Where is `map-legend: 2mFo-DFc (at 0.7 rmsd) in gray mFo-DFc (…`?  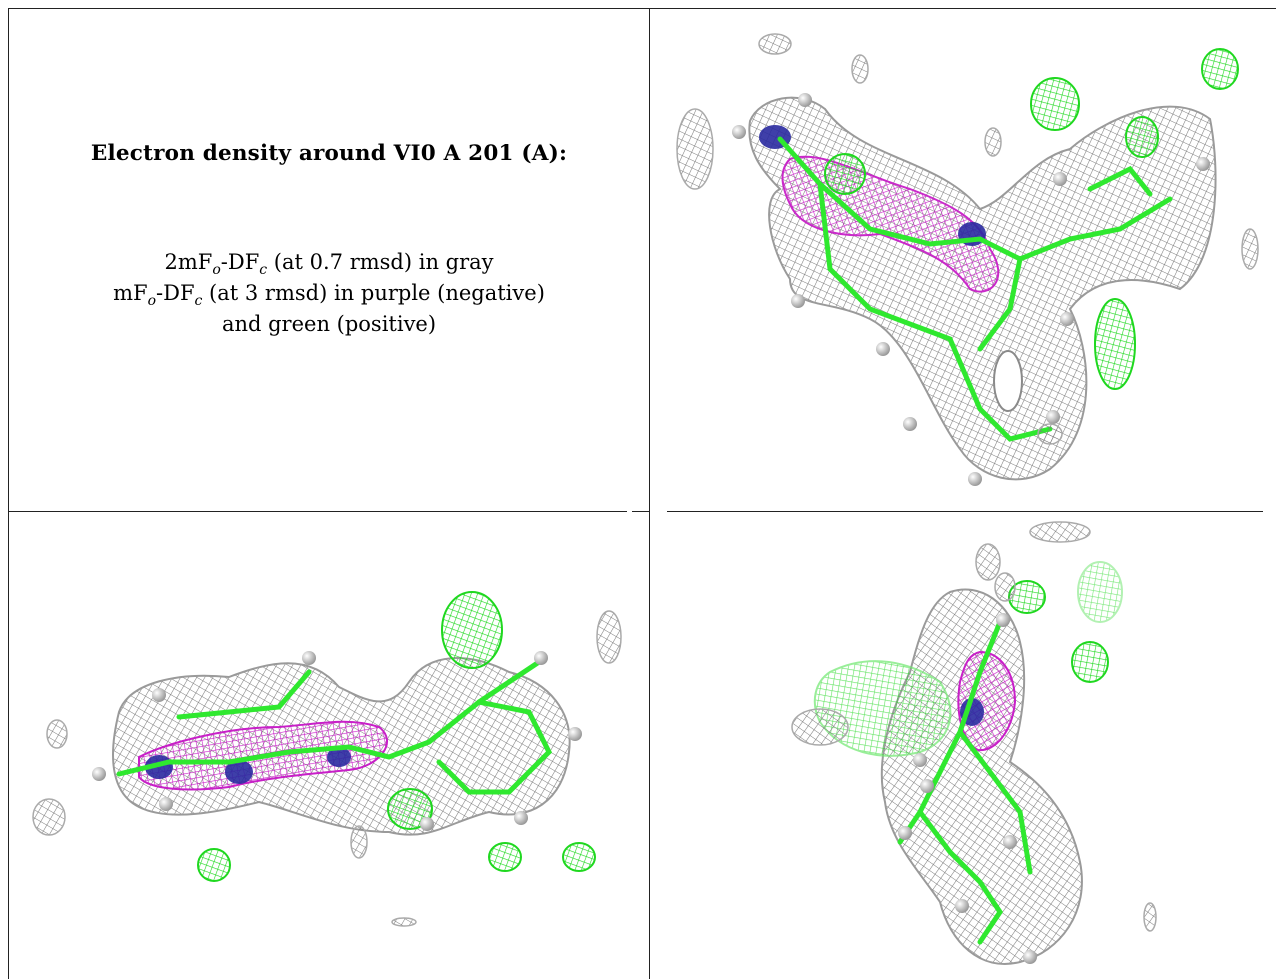 map-legend: 2mFo-DFc (at 0.7 rmsd) in gray mFo-DFc (… is located at coordinates (329, 293).